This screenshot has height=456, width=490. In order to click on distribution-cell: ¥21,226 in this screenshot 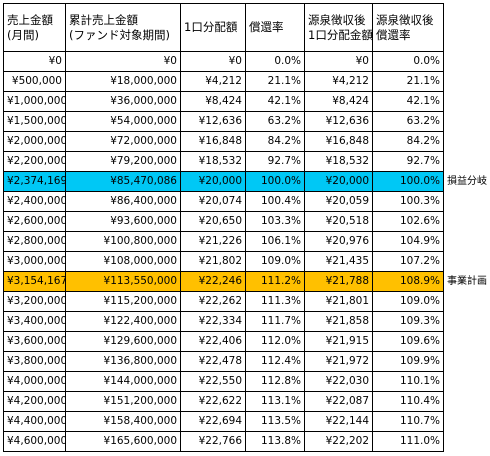, I will do `click(213, 241)`.